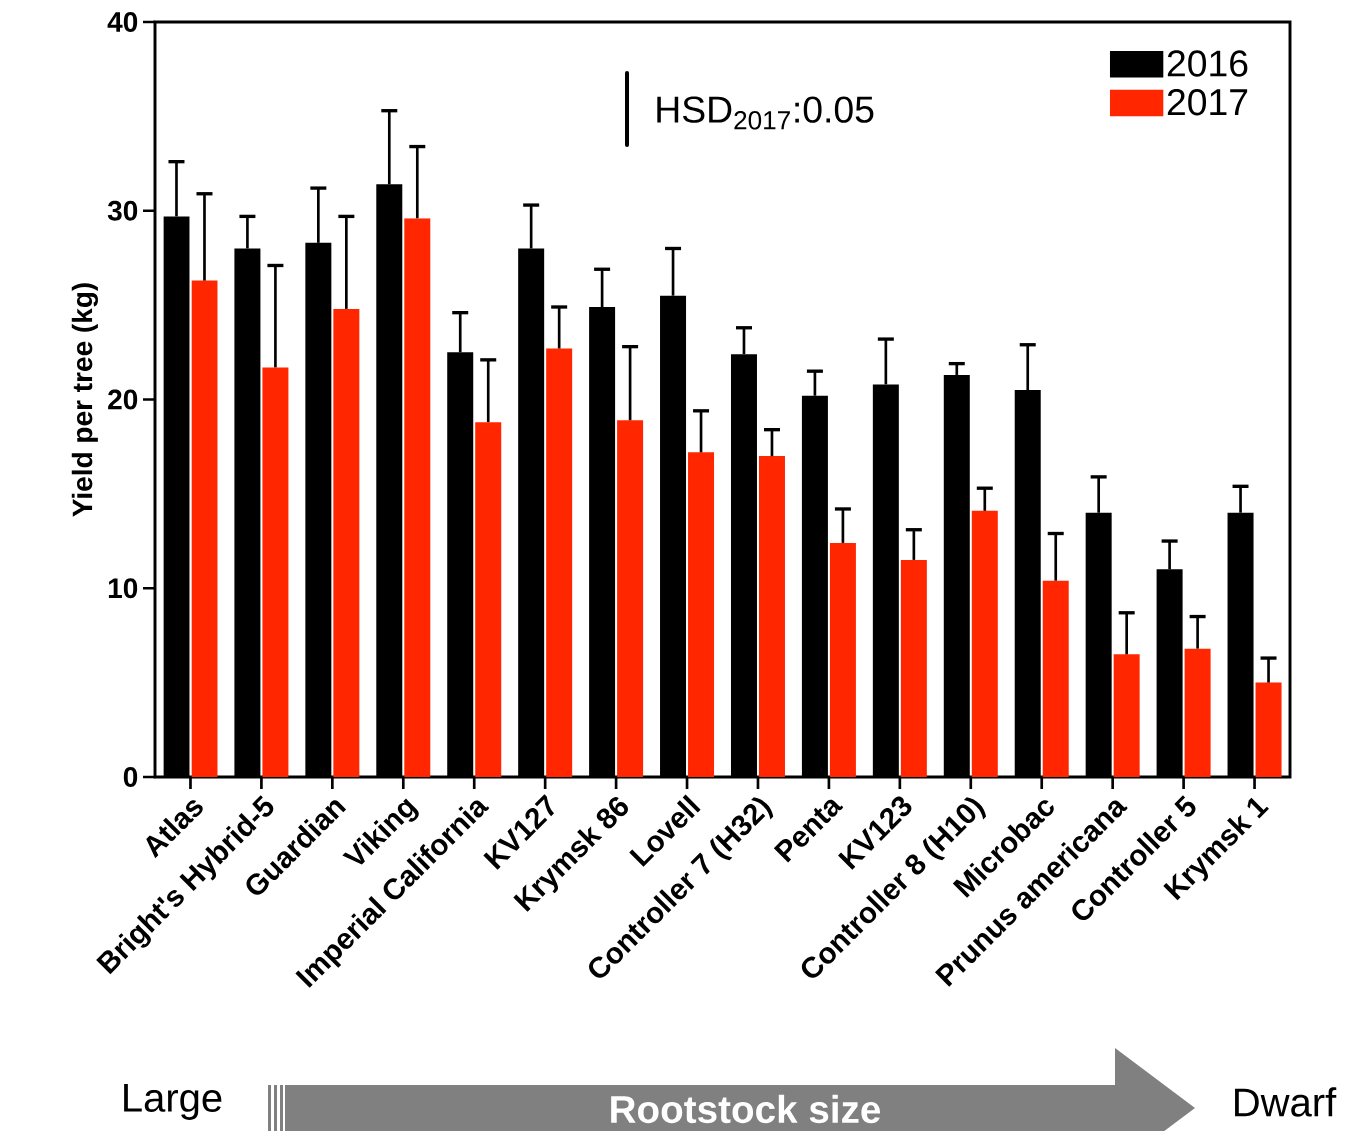  What do you see at coordinates (1207, 63) in the screenshot?
I see `legend-label: 2016` at bounding box center [1207, 63].